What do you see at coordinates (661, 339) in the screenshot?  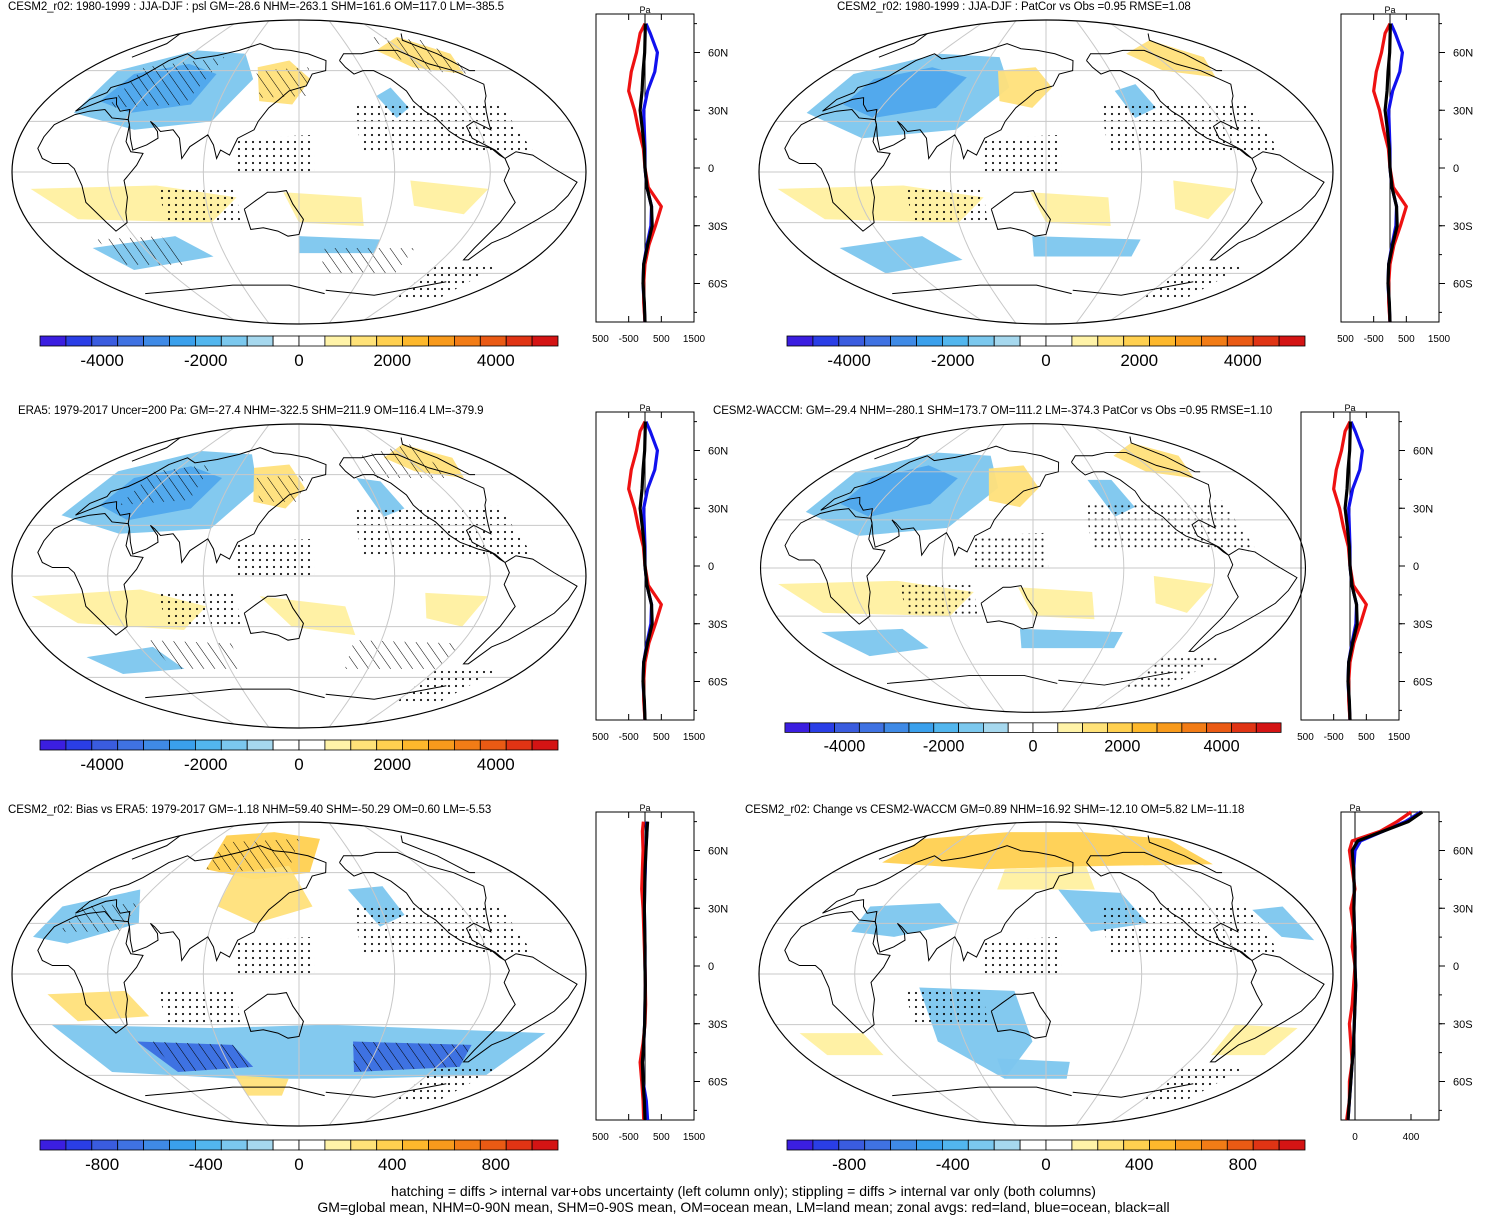 I see `x-tick-label: 500` at bounding box center [661, 339].